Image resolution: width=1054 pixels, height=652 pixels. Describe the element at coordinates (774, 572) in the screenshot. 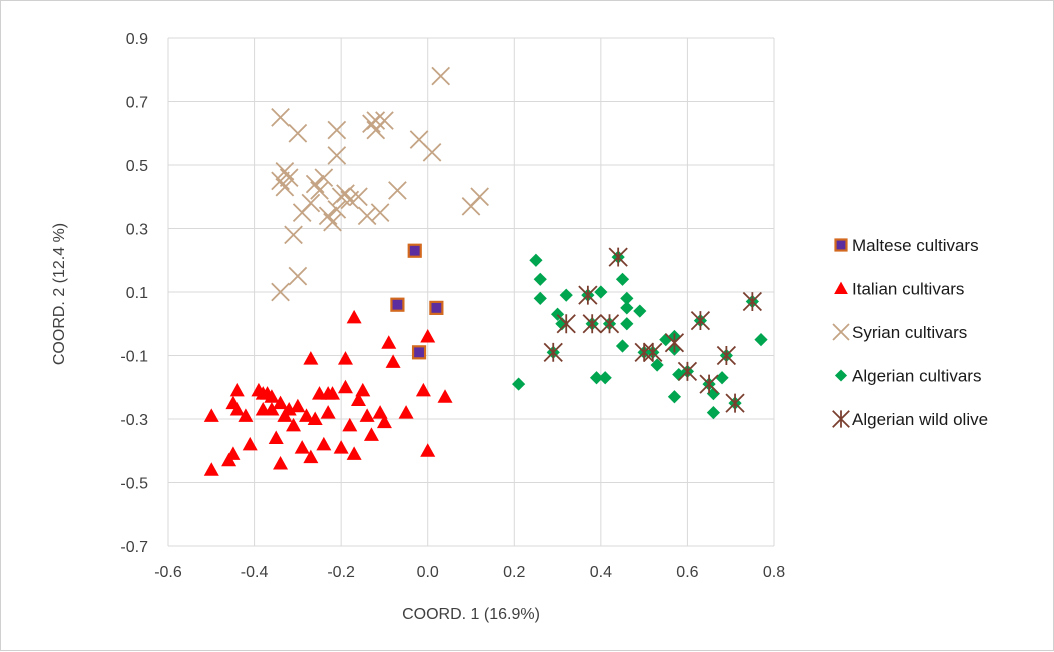

I see `x-tick-label: 0.8` at that location.